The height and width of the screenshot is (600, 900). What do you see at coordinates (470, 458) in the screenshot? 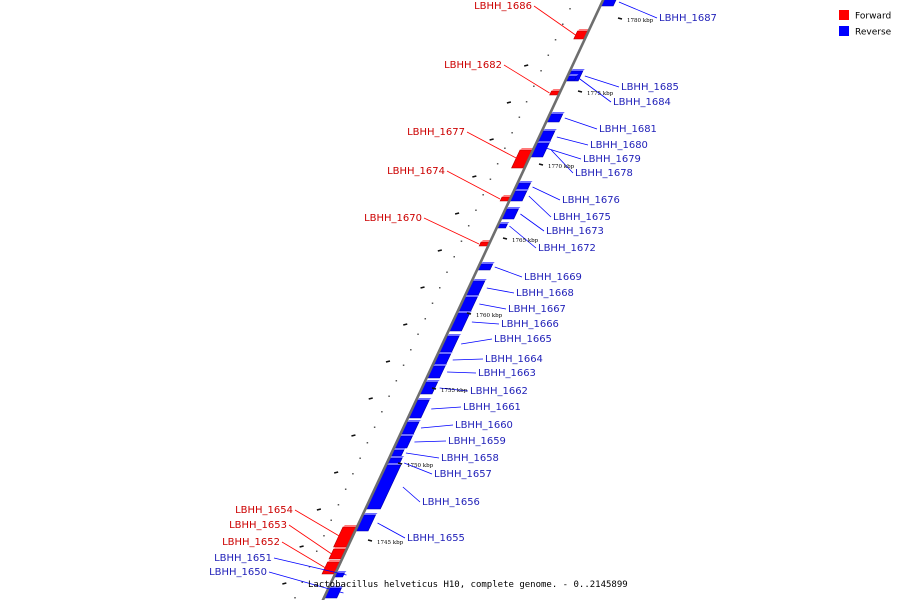
I see `gene-label: LBHH_1658` at bounding box center [470, 458].